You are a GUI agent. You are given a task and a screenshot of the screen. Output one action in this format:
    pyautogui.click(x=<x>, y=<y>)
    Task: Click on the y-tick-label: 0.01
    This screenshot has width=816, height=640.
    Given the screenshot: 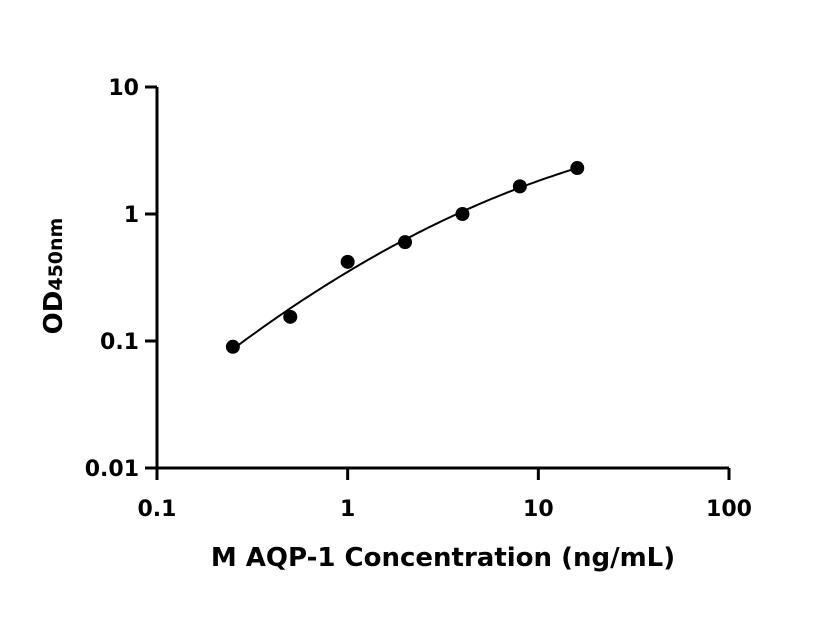 What is the action you would take?
    pyautogui.click(x=112, y=469)
    